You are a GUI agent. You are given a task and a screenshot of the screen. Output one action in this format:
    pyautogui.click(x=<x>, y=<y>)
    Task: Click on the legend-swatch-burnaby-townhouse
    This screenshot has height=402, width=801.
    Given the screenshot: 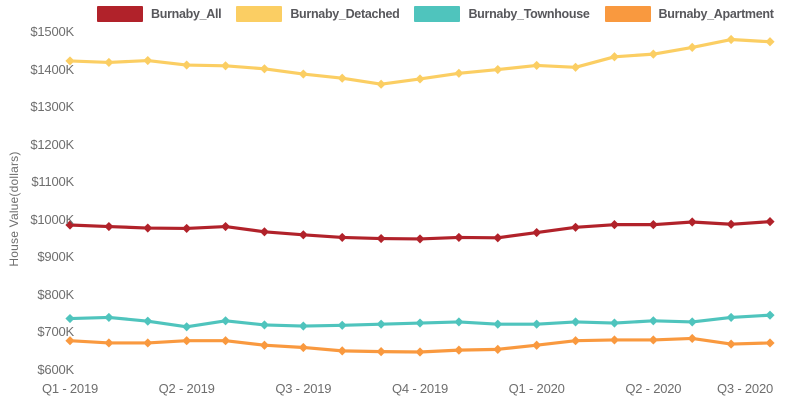 What is the action you would take?
    pyautogui.click(x=437, y=14)
    